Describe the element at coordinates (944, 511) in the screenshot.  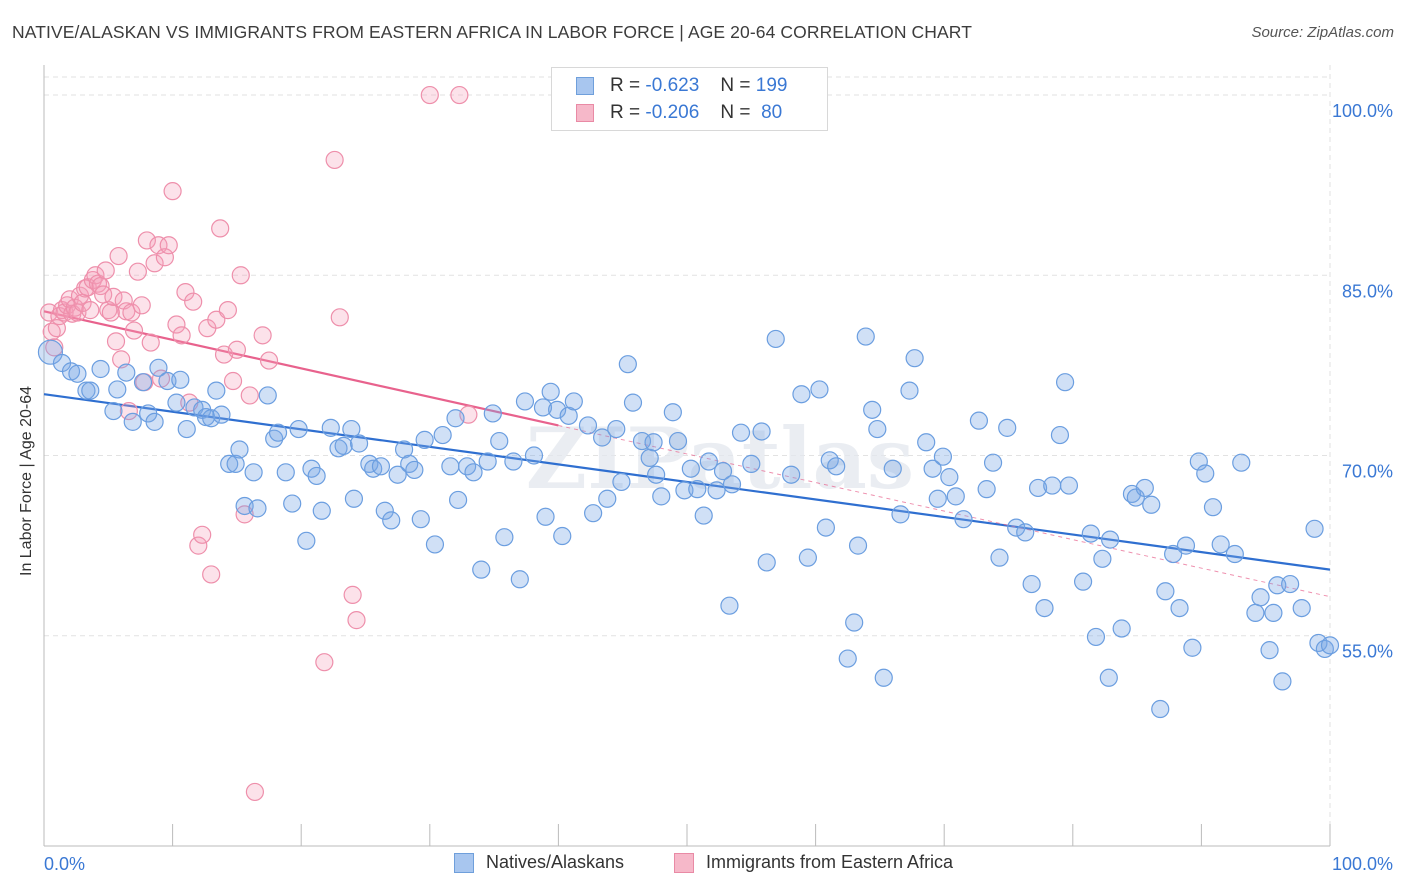
I see `trend-line-immigrants-extension` at that location.